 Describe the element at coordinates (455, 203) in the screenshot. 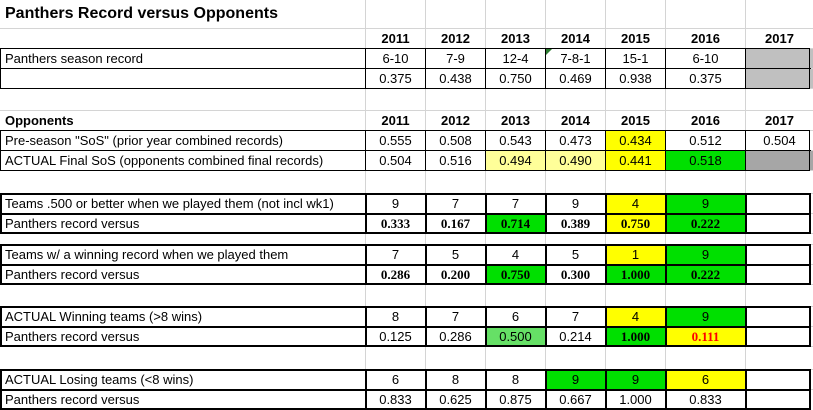

I see `block-1-count-2012: 7` at that location.